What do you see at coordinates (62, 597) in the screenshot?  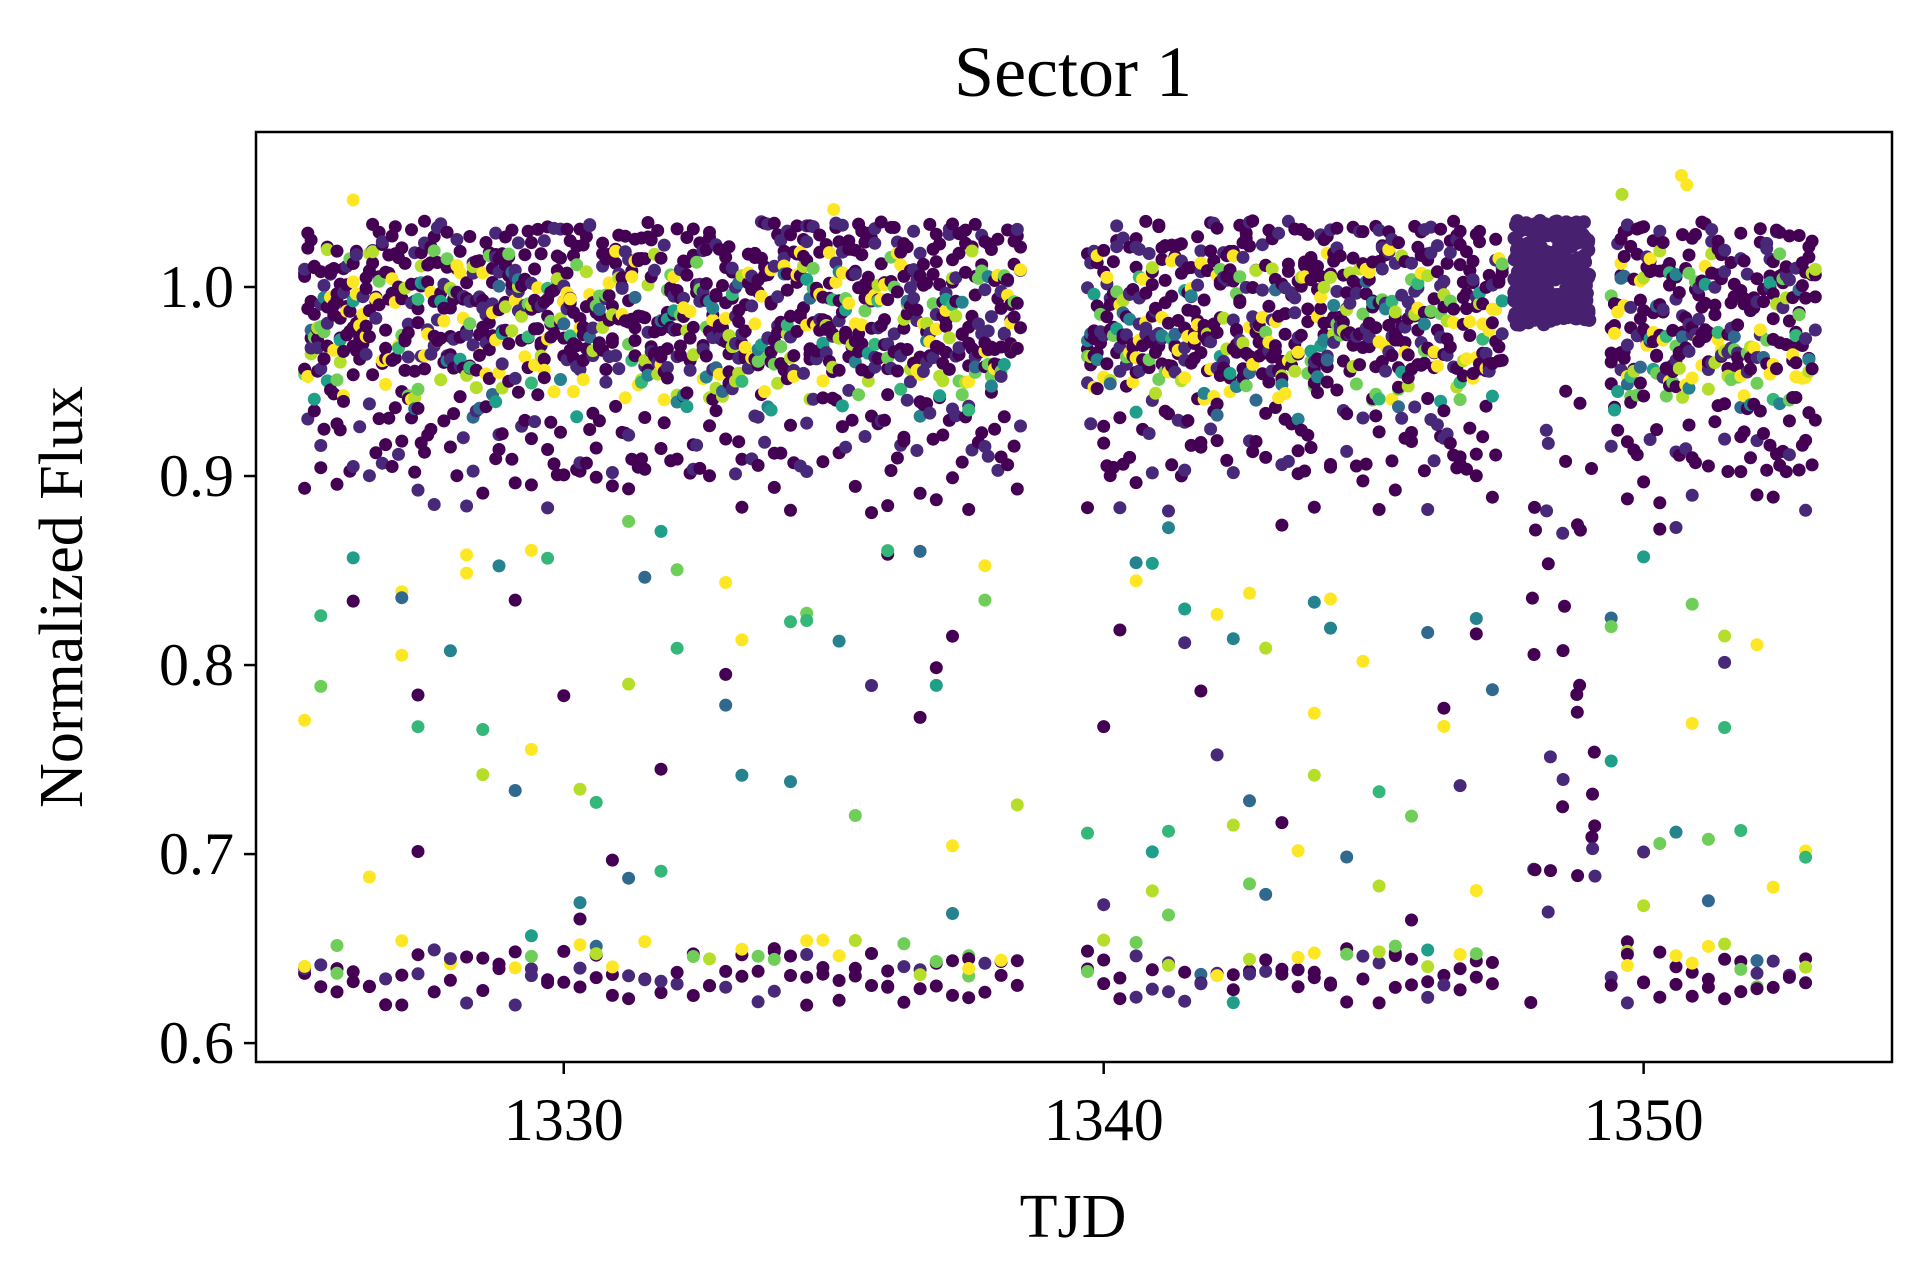 I see `y-axis-label: Normalized Flux` at bounding box center [62, 597].